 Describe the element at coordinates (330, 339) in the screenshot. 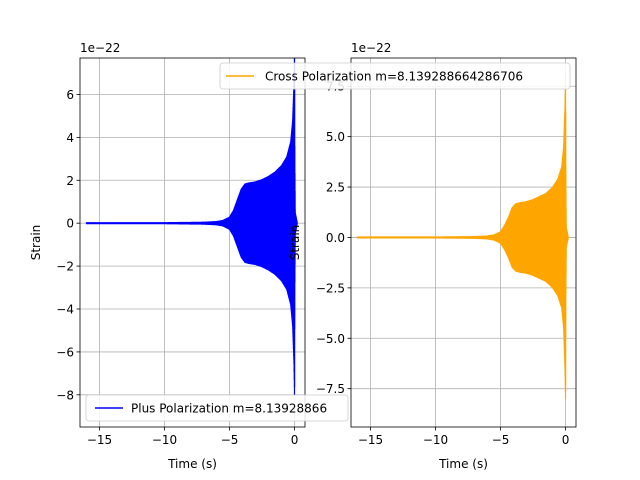

I see `y-tick-label: −5.0` at that location.